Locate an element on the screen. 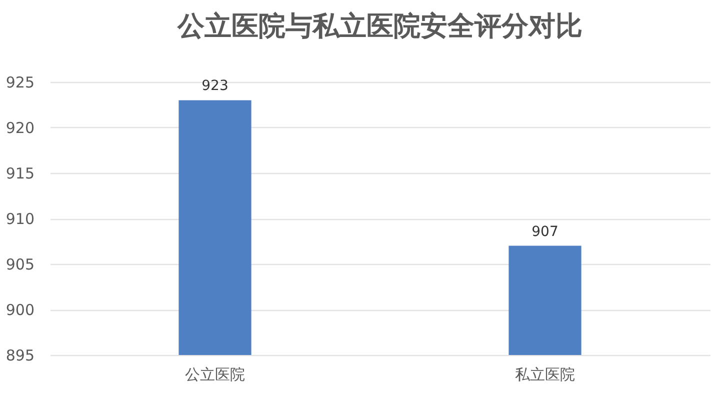 The width and height of the screenshot is (720, 400). data-label: 907 is located at coordinates (545, 232).